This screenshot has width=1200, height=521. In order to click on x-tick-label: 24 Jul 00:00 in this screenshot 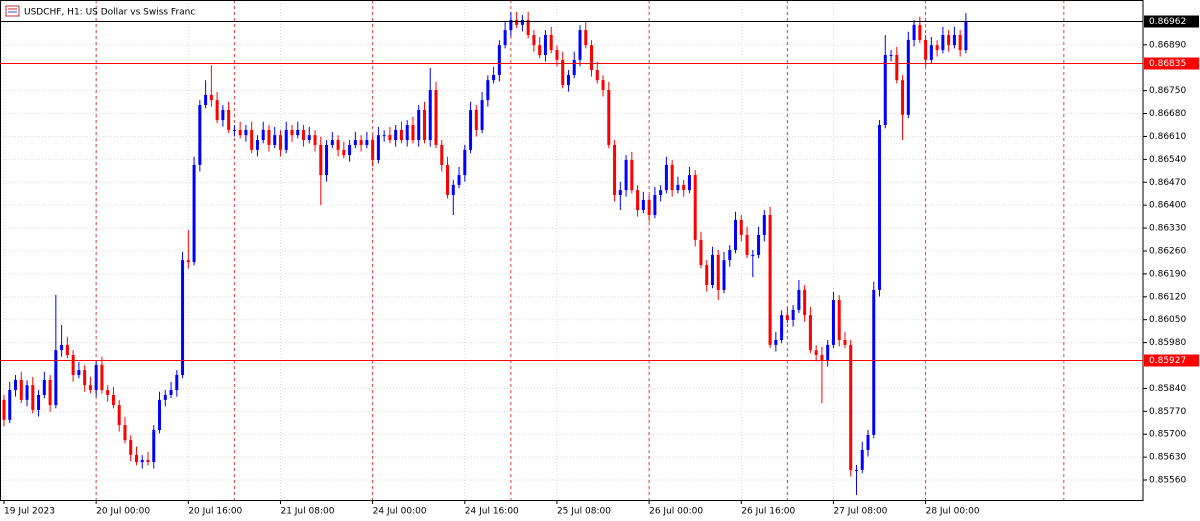, I will do `click(400, 512)`.